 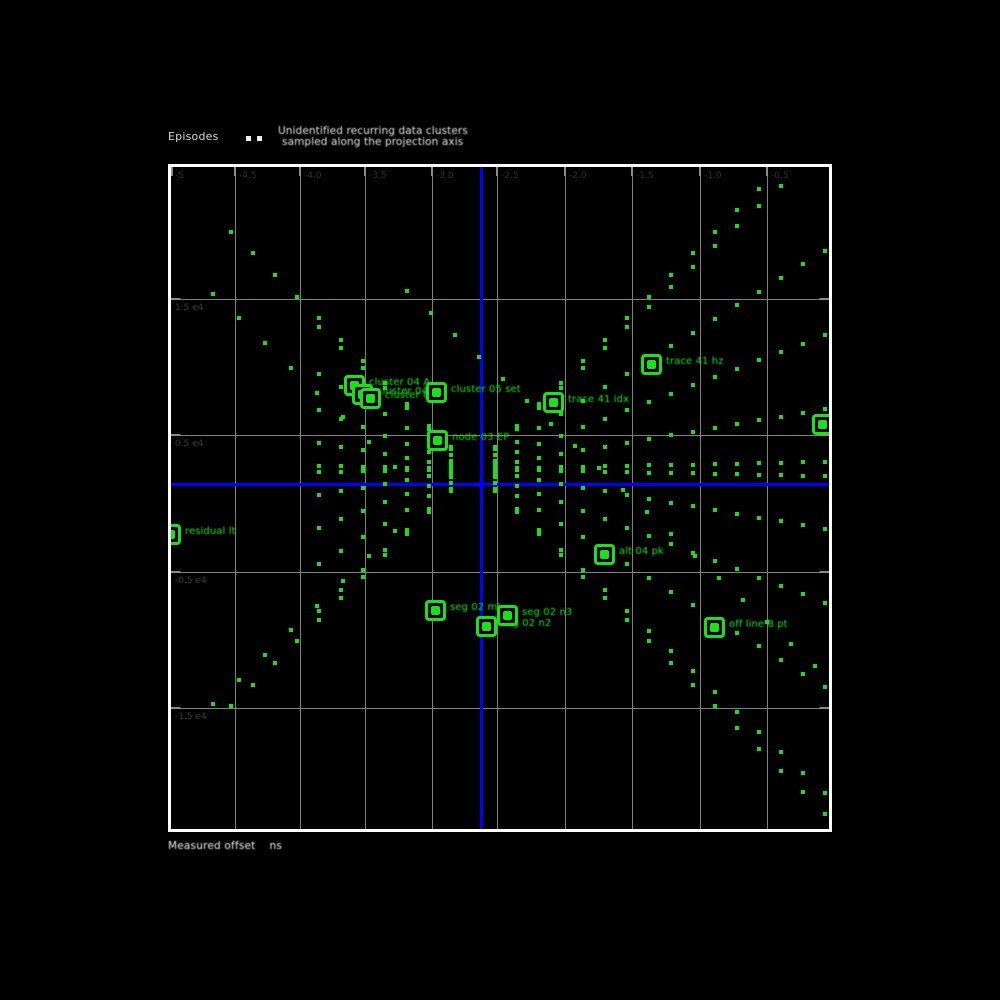 What do you see at coordinates (210, 531) in the screenshot?
I see `point-label: residual lt` at bounding box center [210, 531].